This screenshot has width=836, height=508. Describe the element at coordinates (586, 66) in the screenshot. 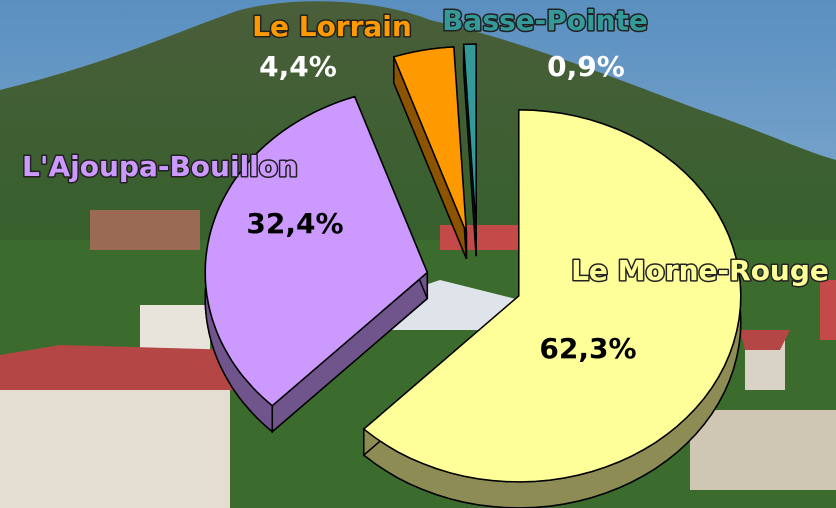

I see `value-label: 0,9%` at that location.